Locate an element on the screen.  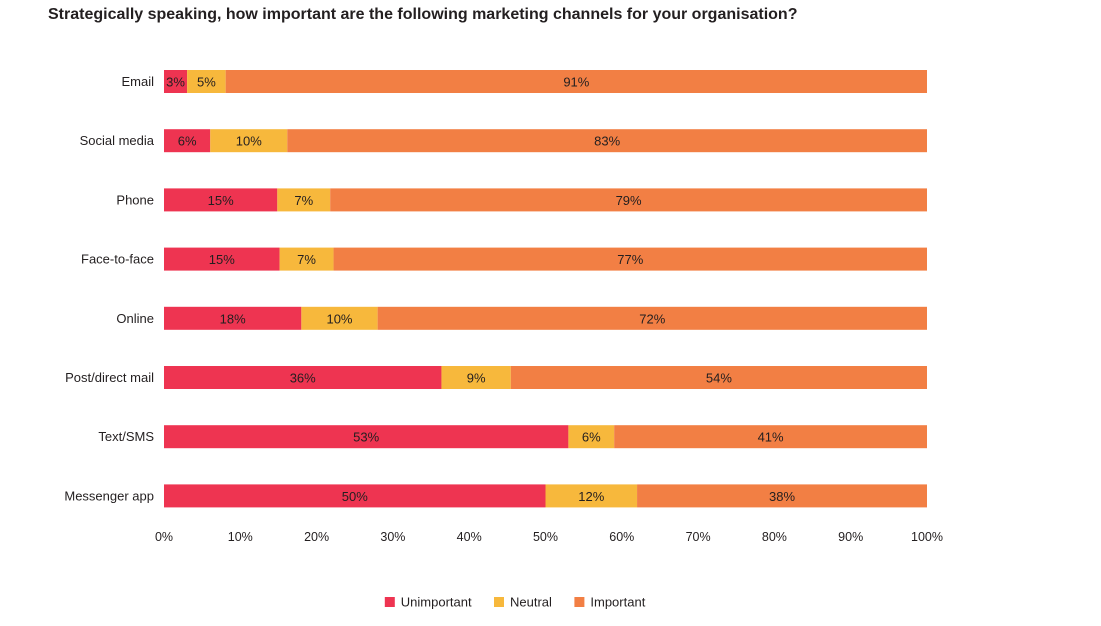
data-label: 77% is located at coordinates (630, 259).